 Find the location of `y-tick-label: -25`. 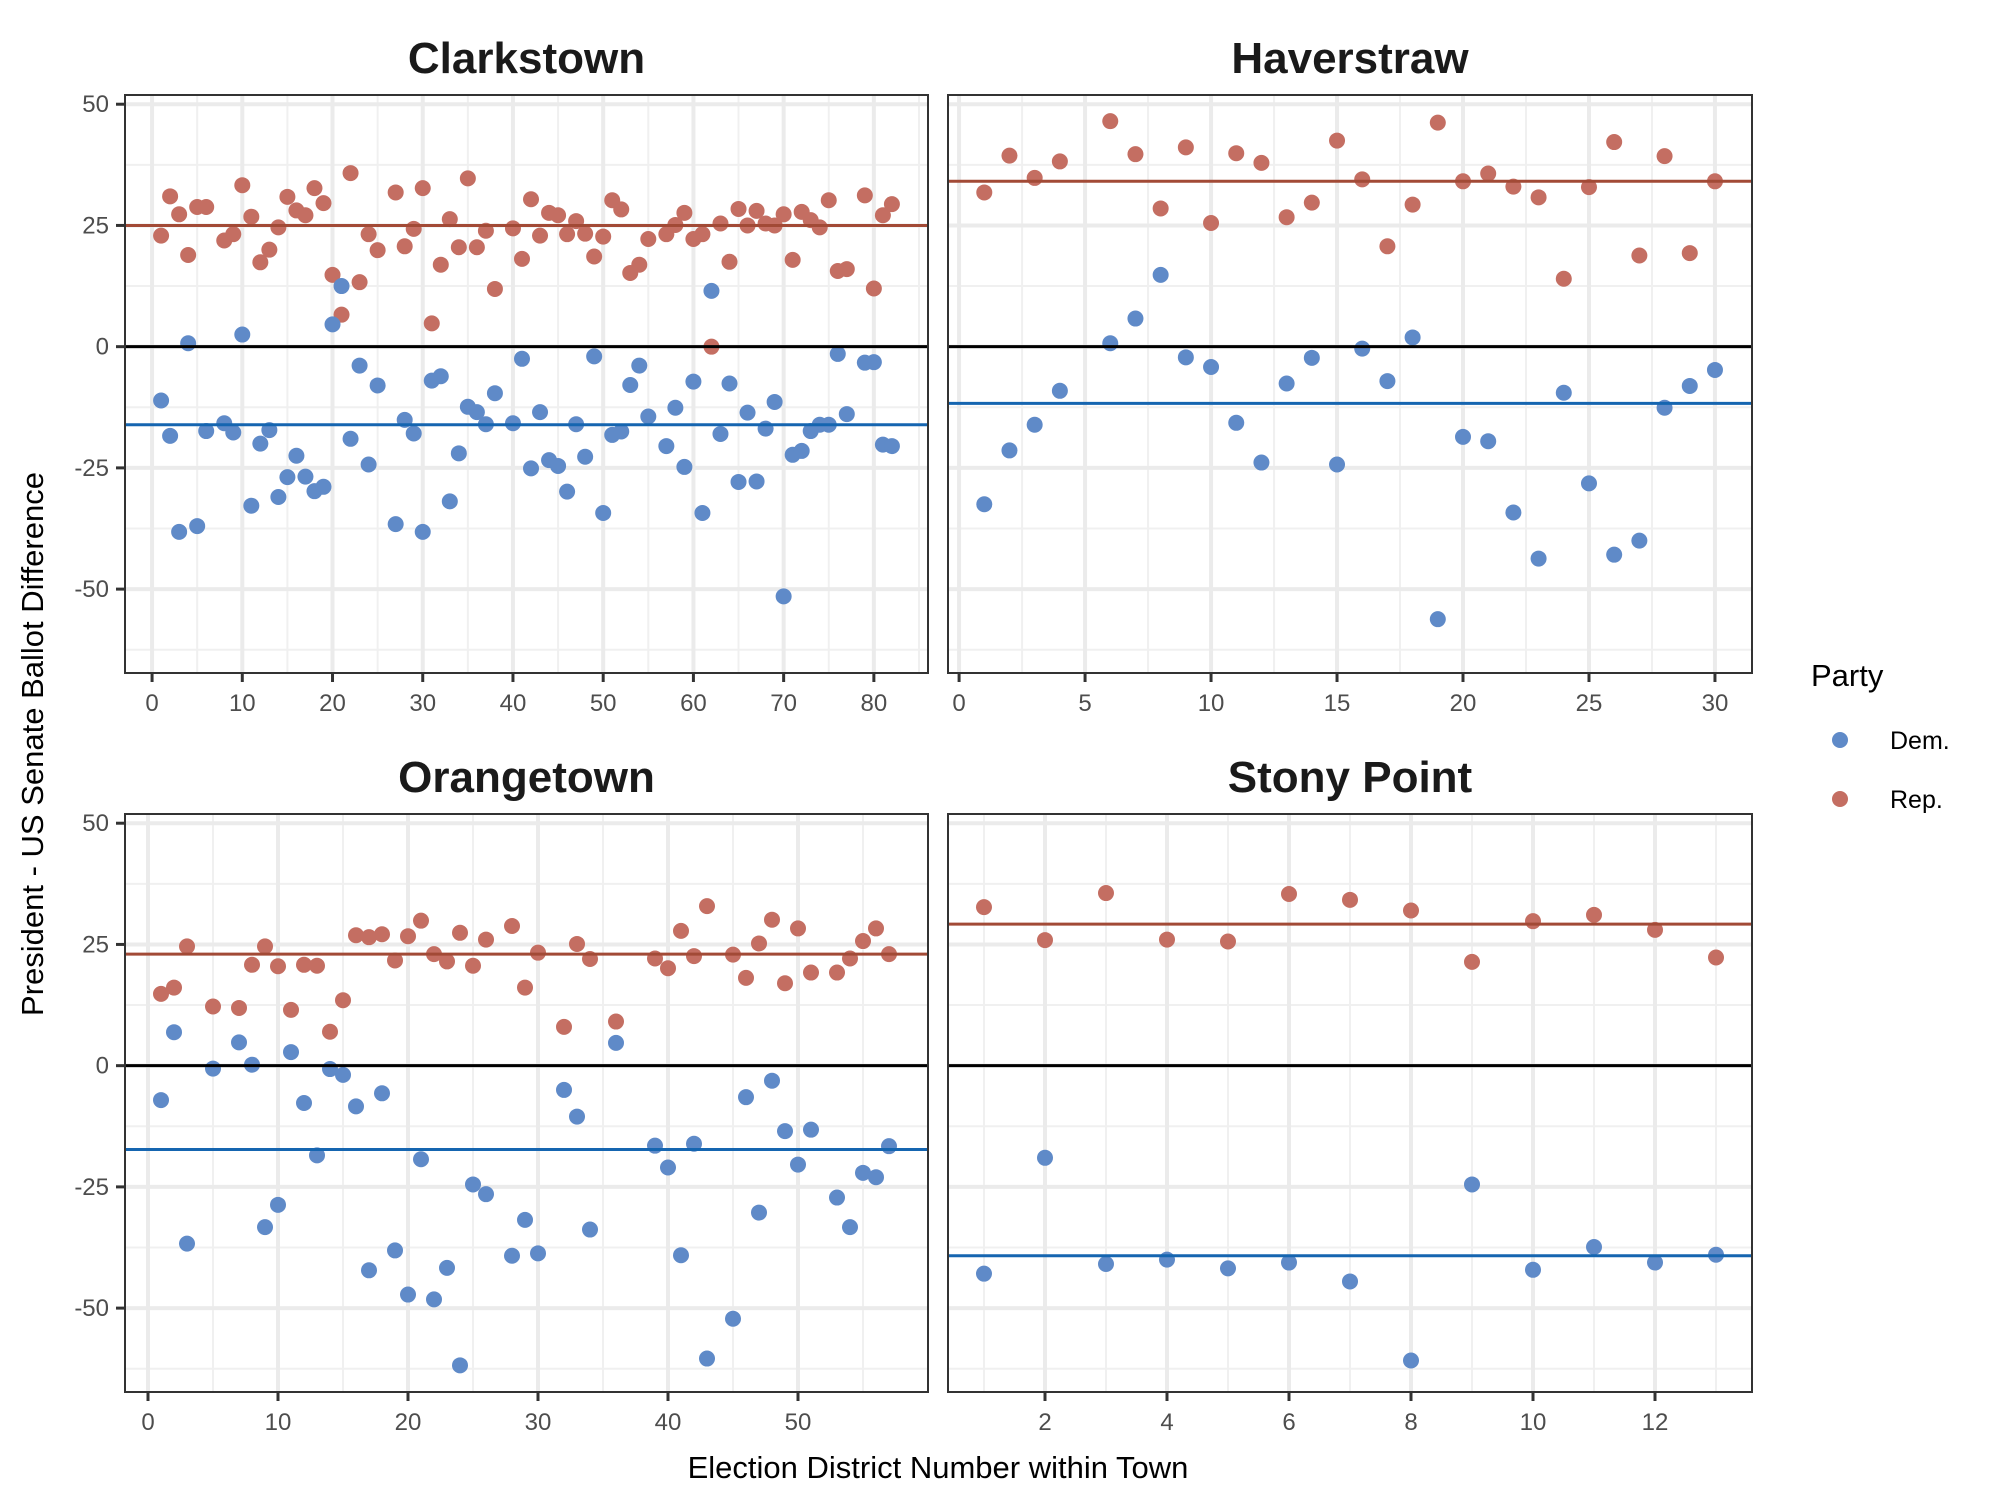

y-tick-label: -25 is located at coordinates (91, 1187).